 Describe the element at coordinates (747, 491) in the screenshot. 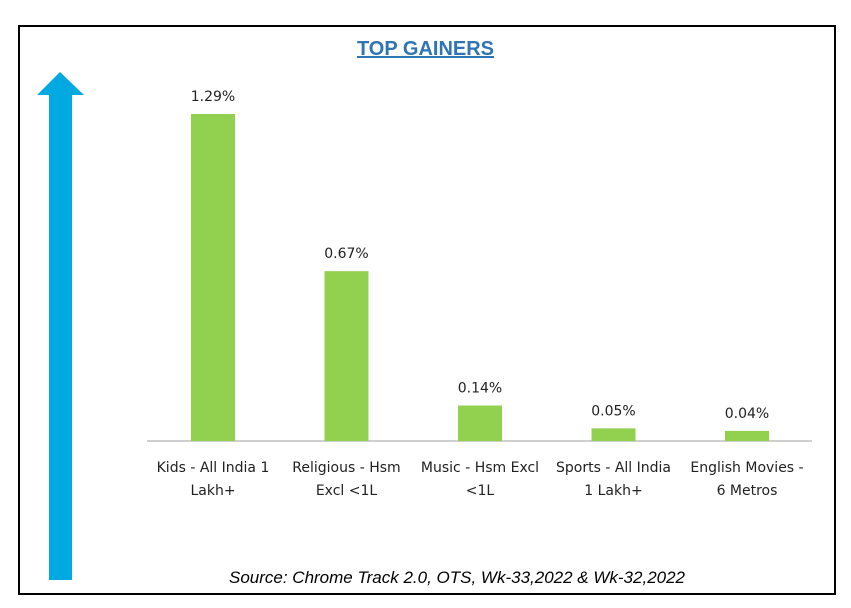

I see `category-label: 6 Metros` at that location.